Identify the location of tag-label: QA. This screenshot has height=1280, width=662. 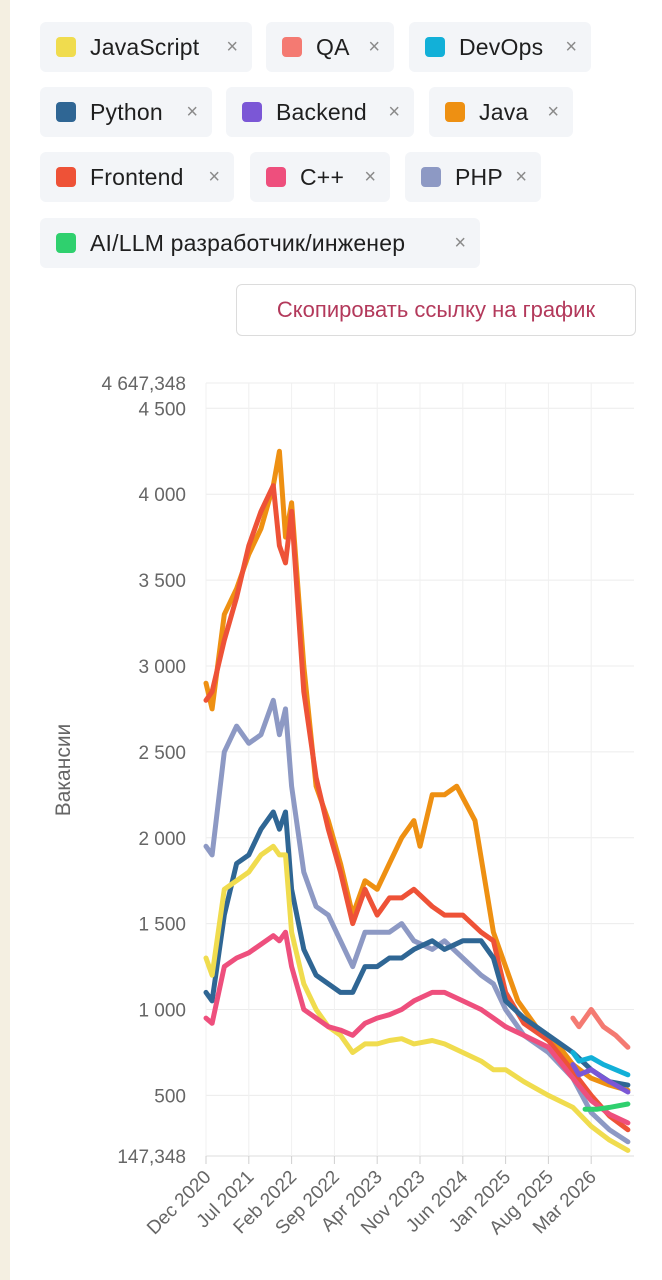
(333, 46).